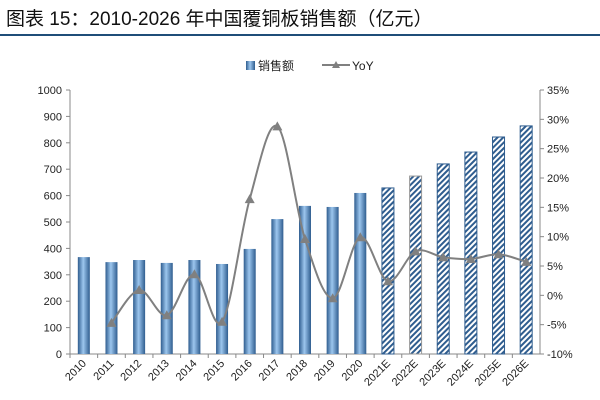 This screenshot has width=600, height=400. Describe the element at coordinates (558, 150) in the screenshot. I see `y2-tick-label: 25%` at that location.